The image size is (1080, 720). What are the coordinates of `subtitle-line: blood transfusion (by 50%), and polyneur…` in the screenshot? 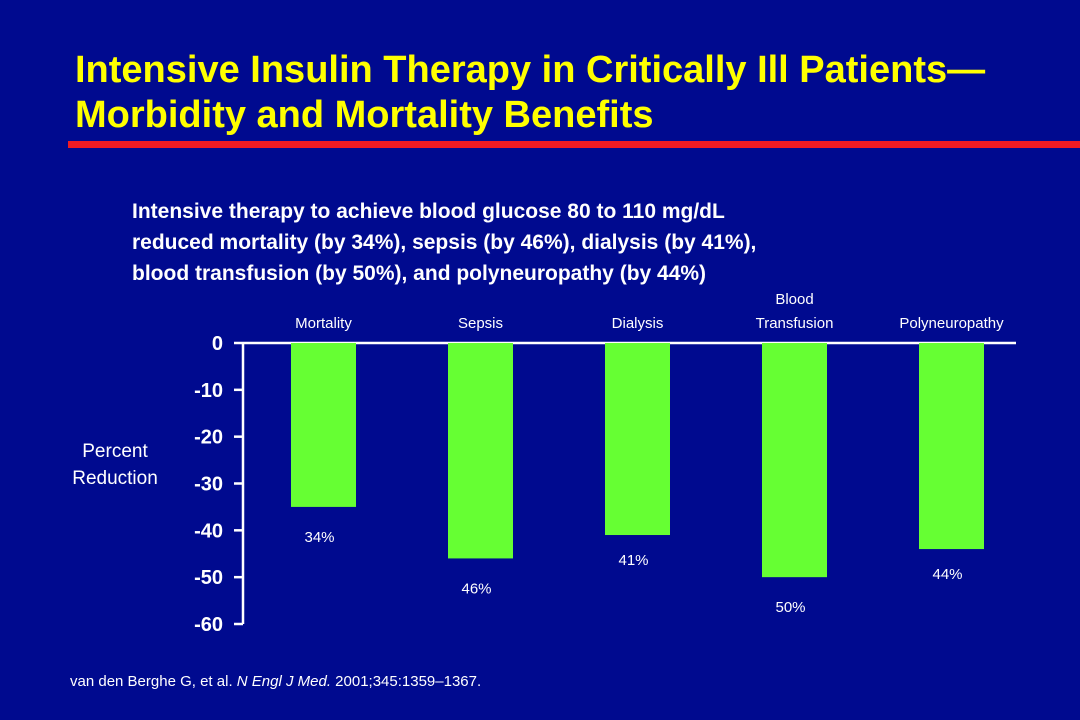 It's located at (419, 273).